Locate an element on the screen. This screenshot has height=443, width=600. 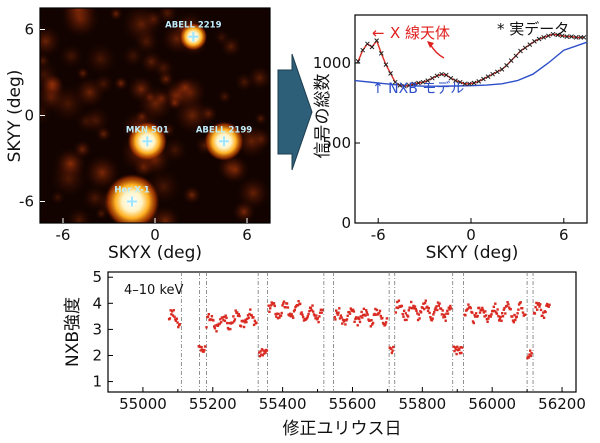
real-data-annotation: * 実データ is located at coordinates (533, 29).